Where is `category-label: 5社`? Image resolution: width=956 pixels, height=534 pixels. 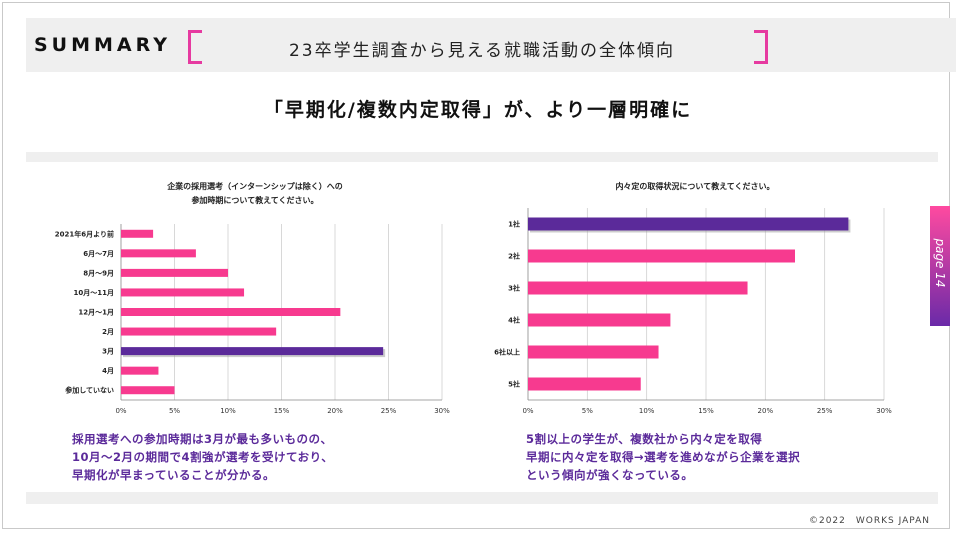 category-label: 5社 is located at coordinates (514, 384).